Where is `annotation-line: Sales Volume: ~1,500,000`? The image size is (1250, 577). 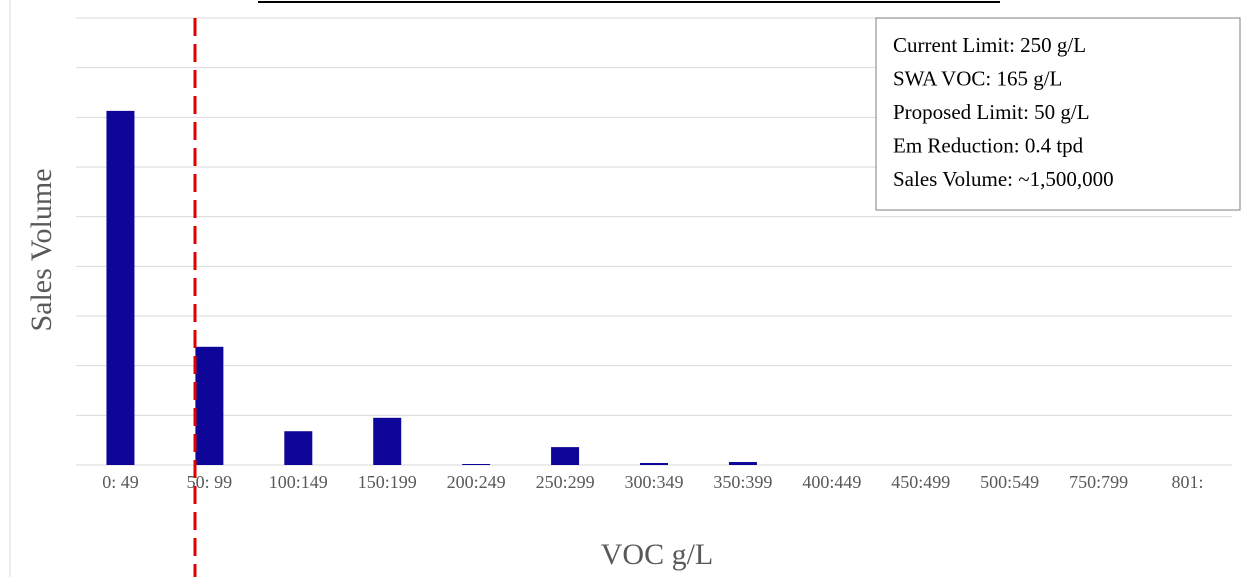 annotation-line: Sales Volume: ~1,500,000 is located at coordinates (1003, 179).